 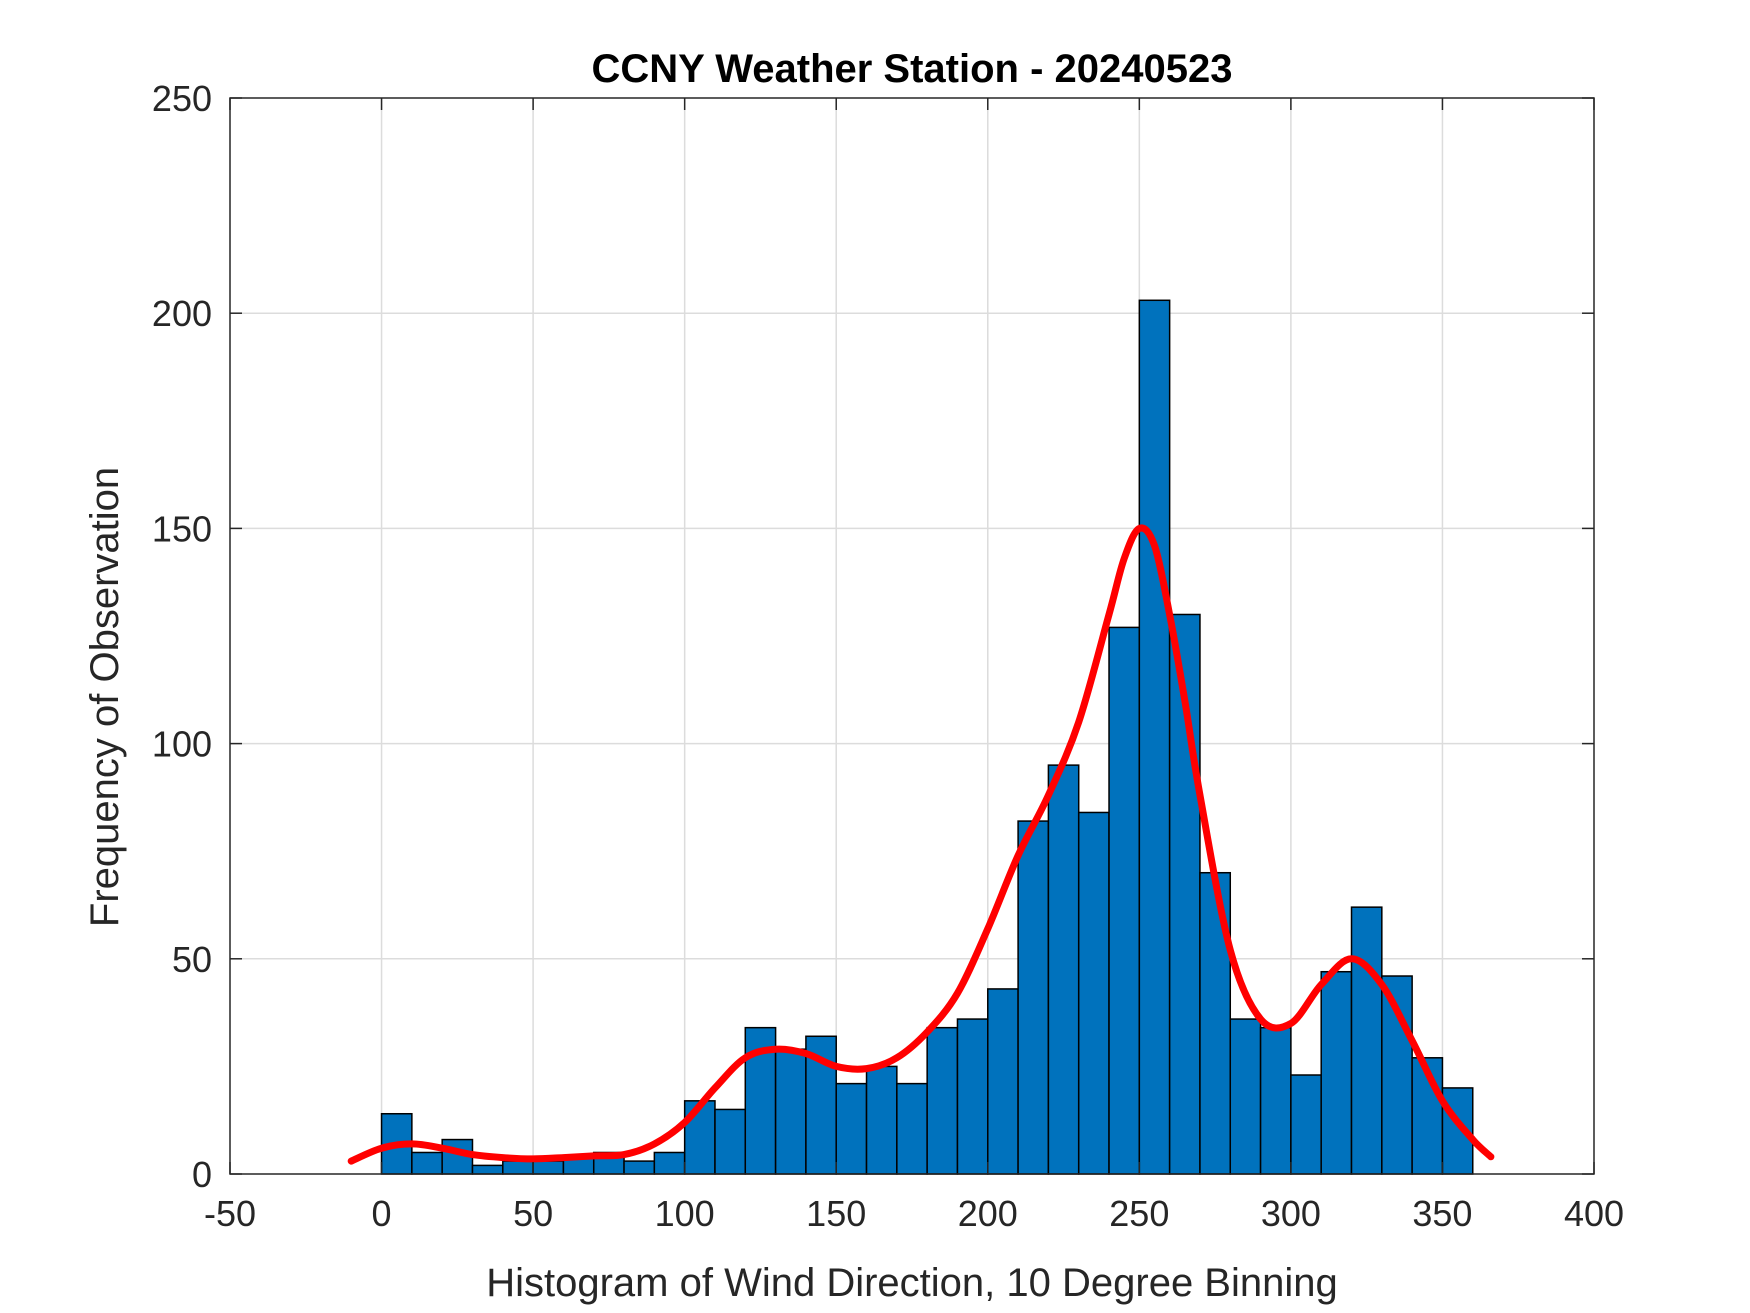 I want to click on x-tick-label: 300, so click(x=1291, y=1213).